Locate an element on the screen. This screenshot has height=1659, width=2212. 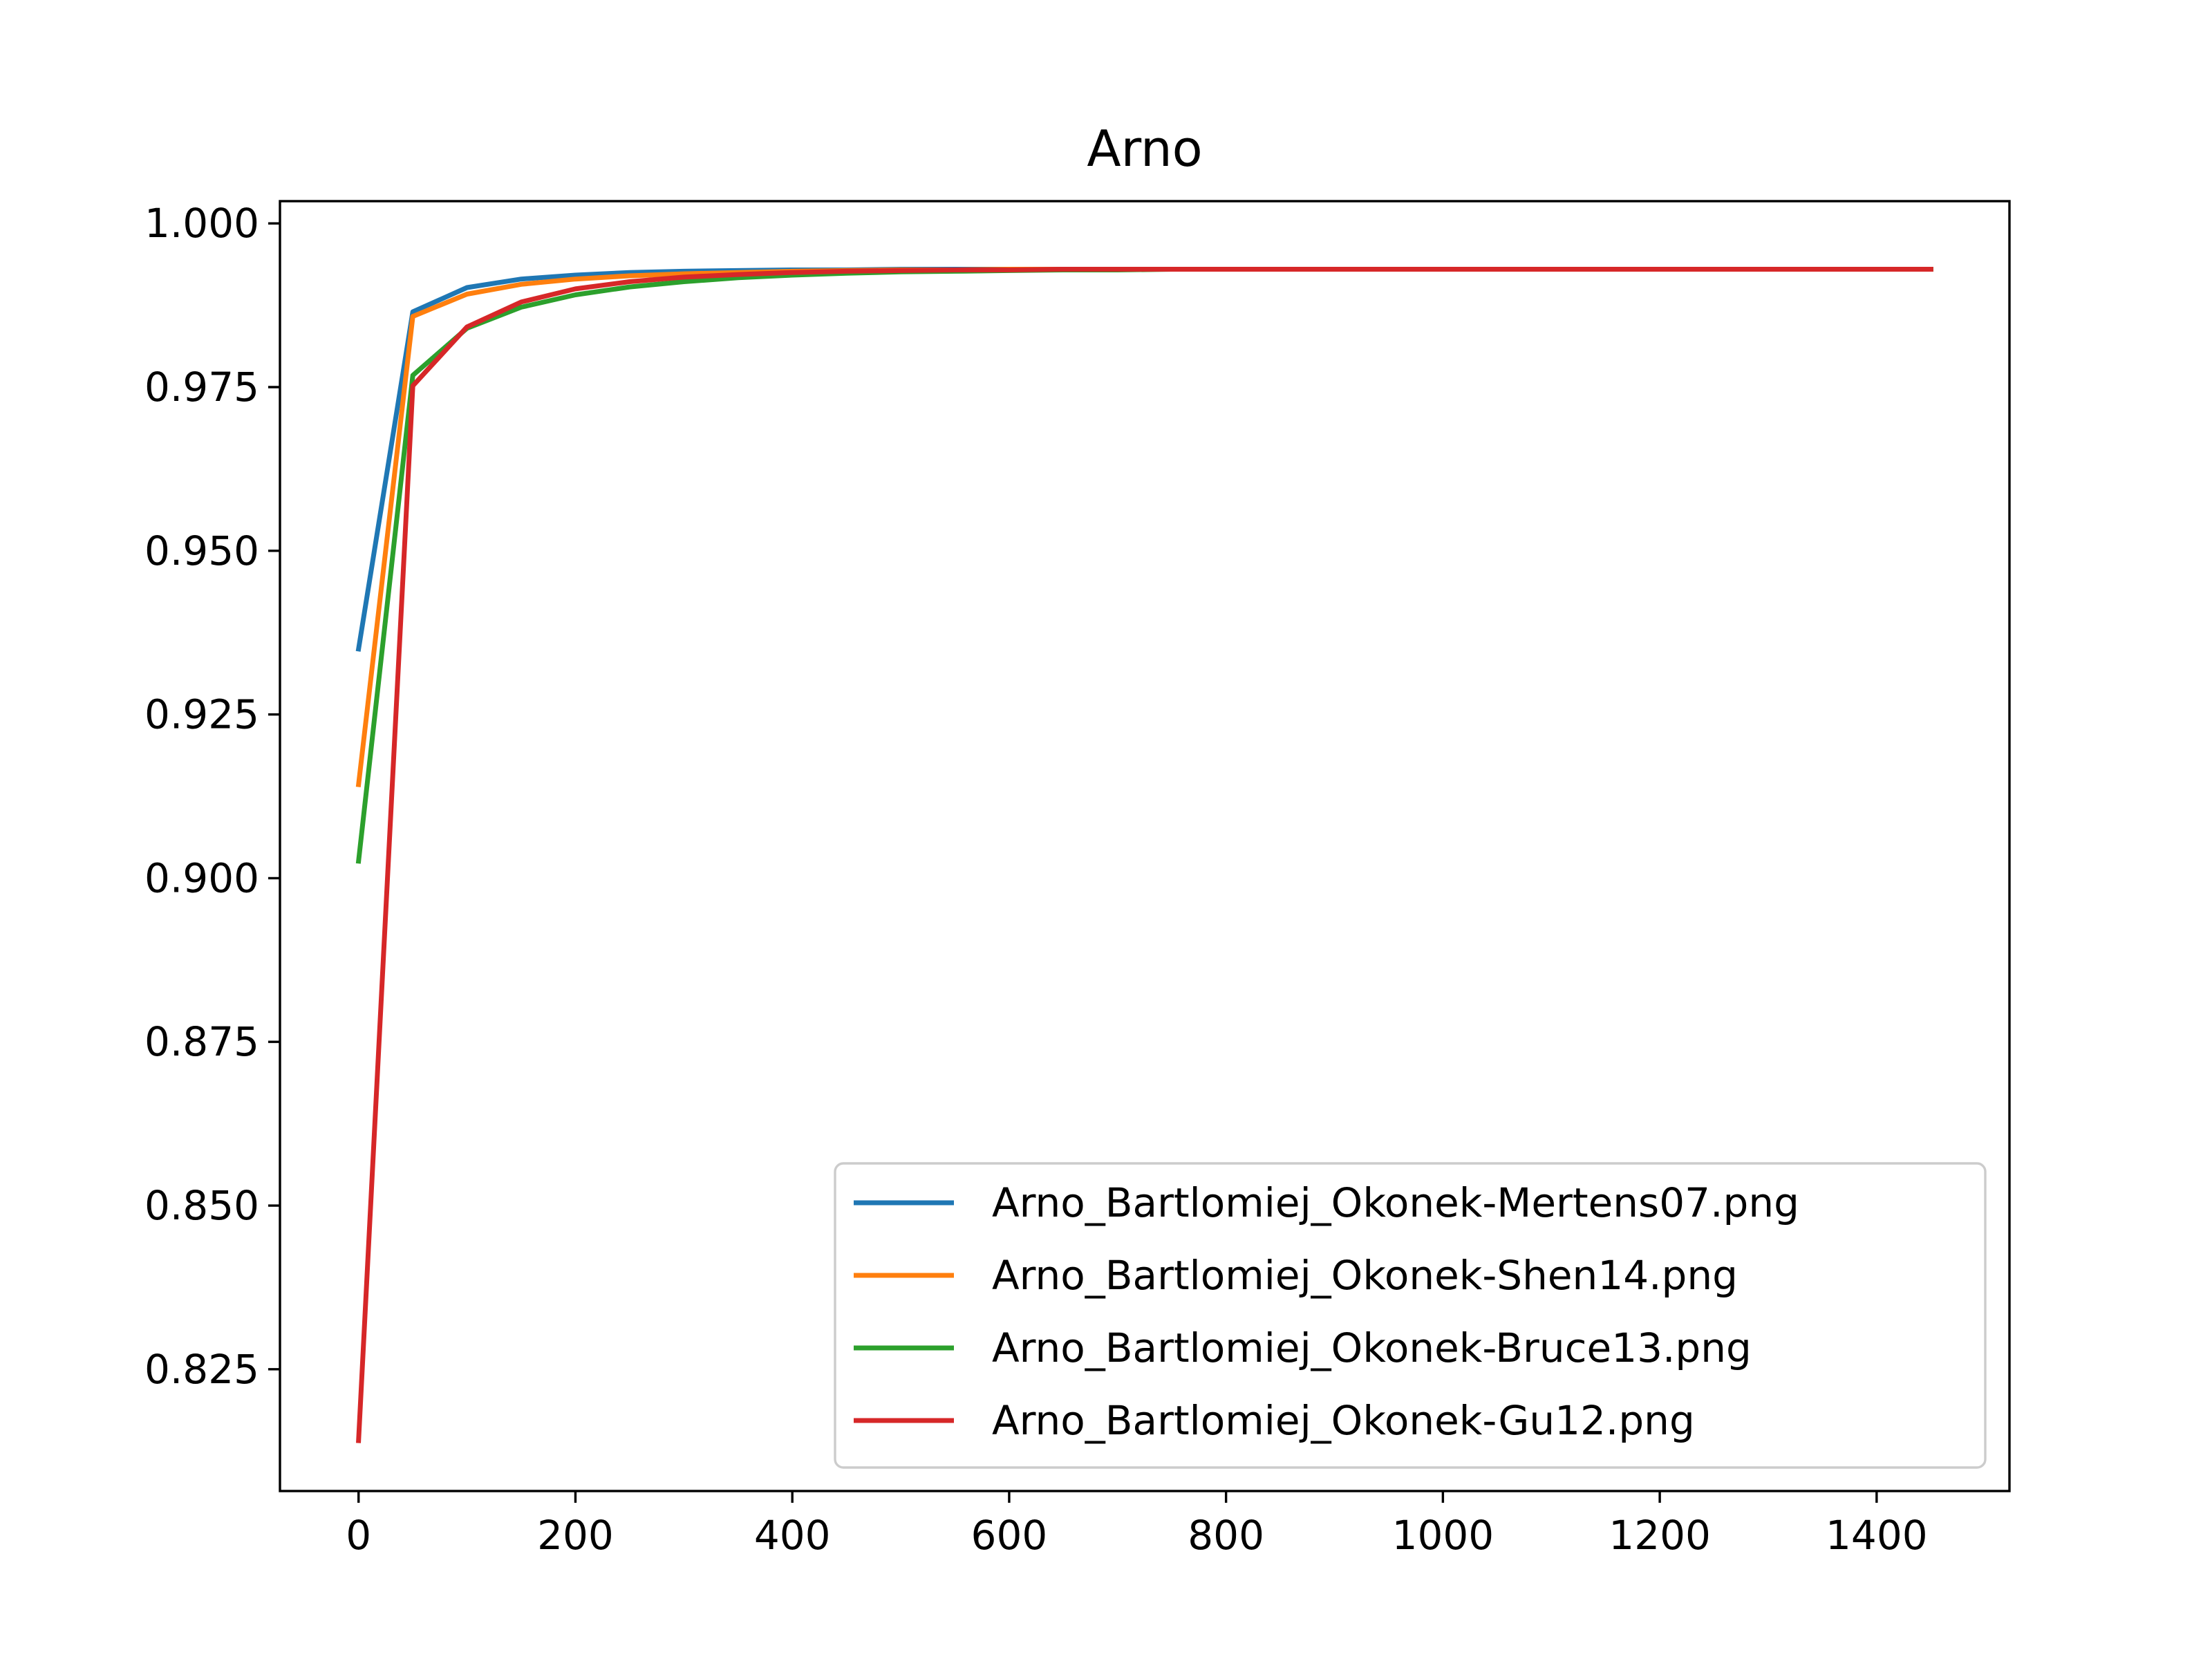
legend-label: Arno_Bartlomiej_Okonek-Mertens07.png is located at coordinates (1395, 1202).